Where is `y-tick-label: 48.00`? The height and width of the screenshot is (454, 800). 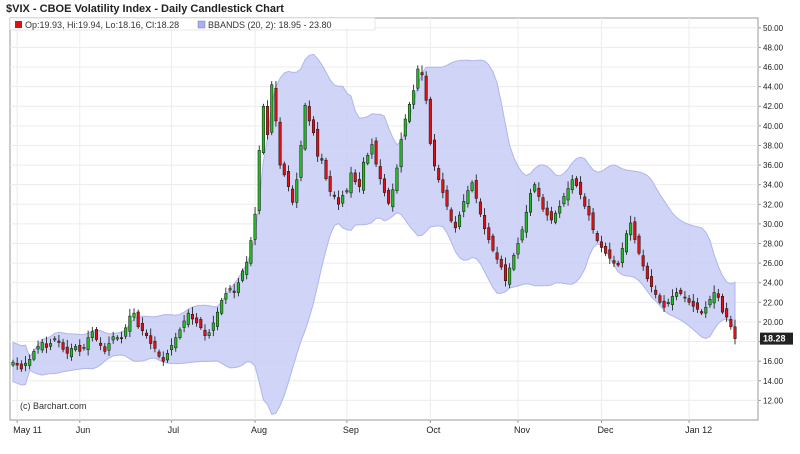 y-tick-label: 48.00 is located at coordinates (773, 47).